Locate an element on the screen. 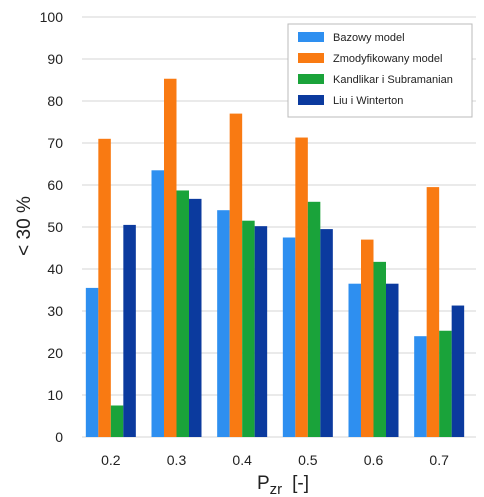 The image size is (484, 497). x-tick-label: 0.2 is located at coordinates (111, 460).